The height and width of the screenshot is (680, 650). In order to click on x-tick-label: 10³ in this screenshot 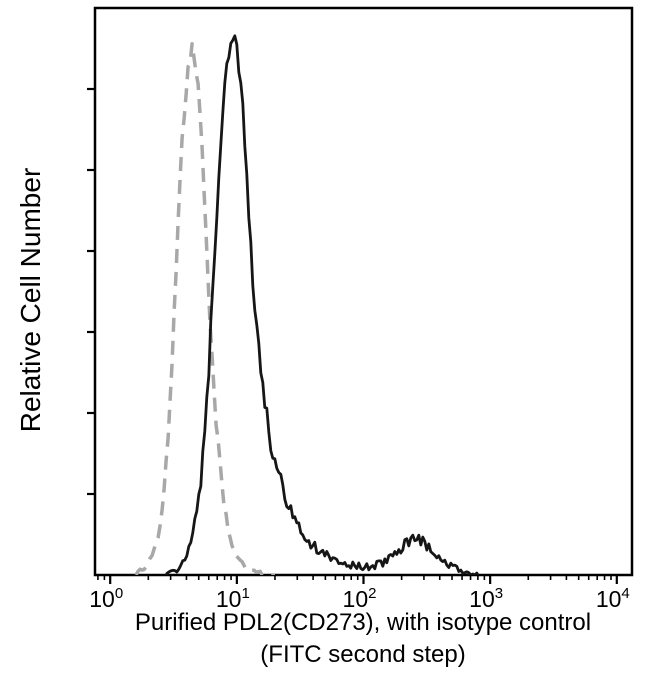, I will do `click(486, 598)`.